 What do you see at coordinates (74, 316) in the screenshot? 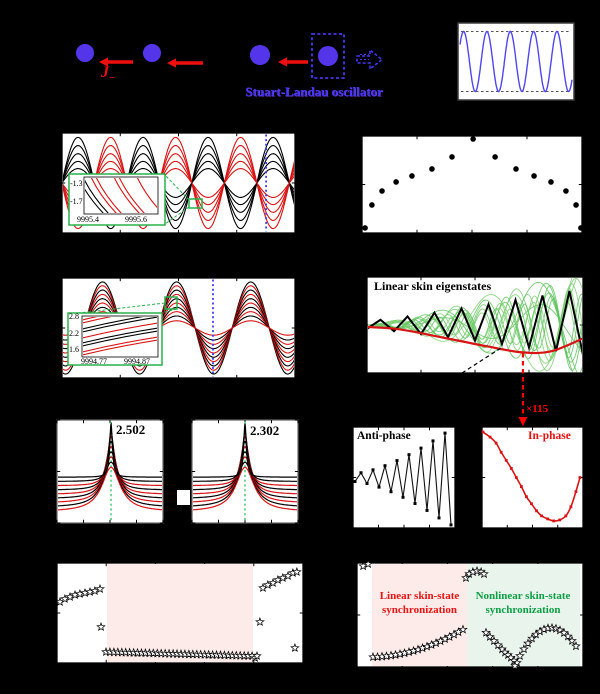
I see `inset-c-ytick-1: 2.8` at bounding box center [74, 316].